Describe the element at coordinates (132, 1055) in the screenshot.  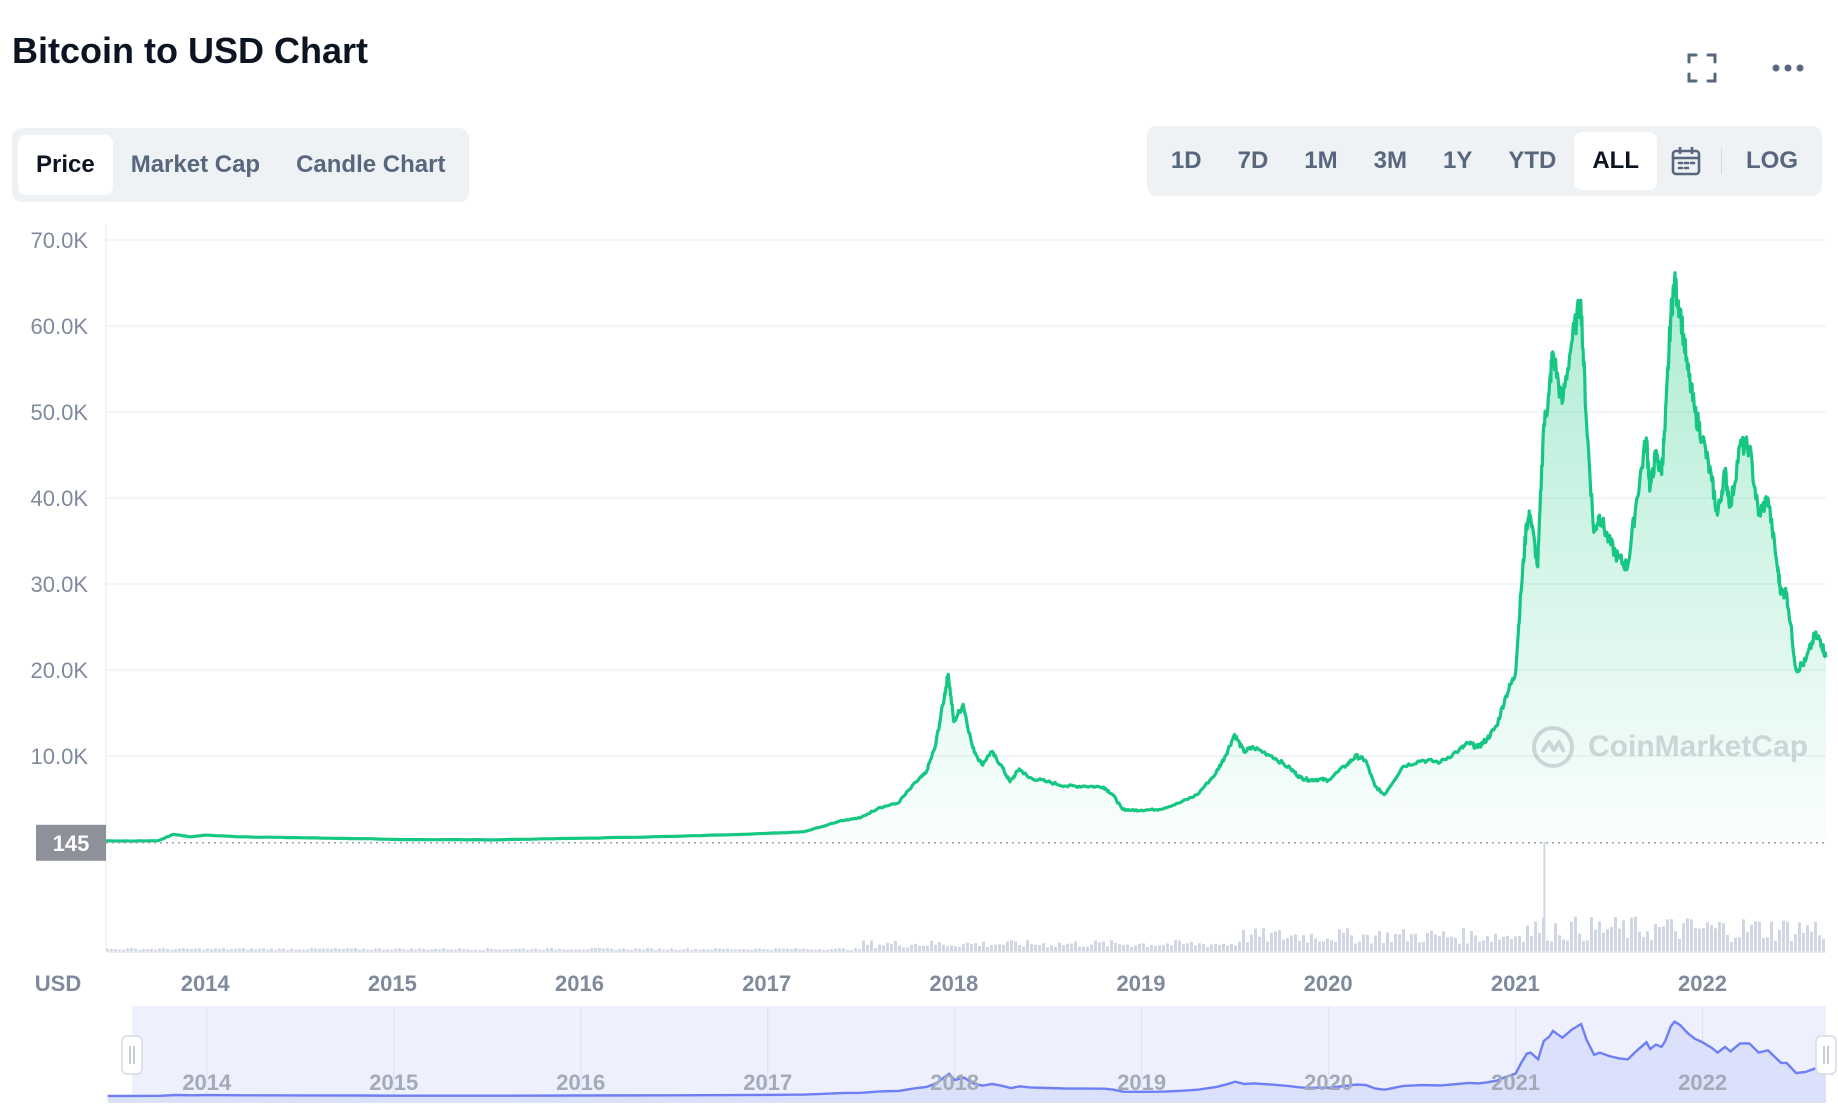
I see `navigator-handle-left` at that location.